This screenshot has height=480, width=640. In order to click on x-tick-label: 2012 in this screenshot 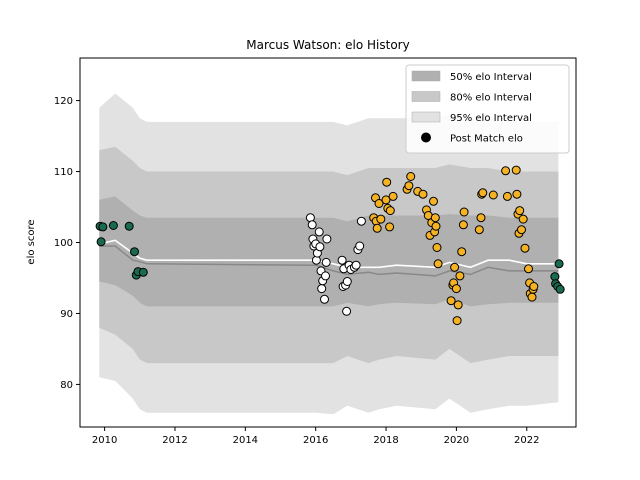, I will do `click(174, 440)`.